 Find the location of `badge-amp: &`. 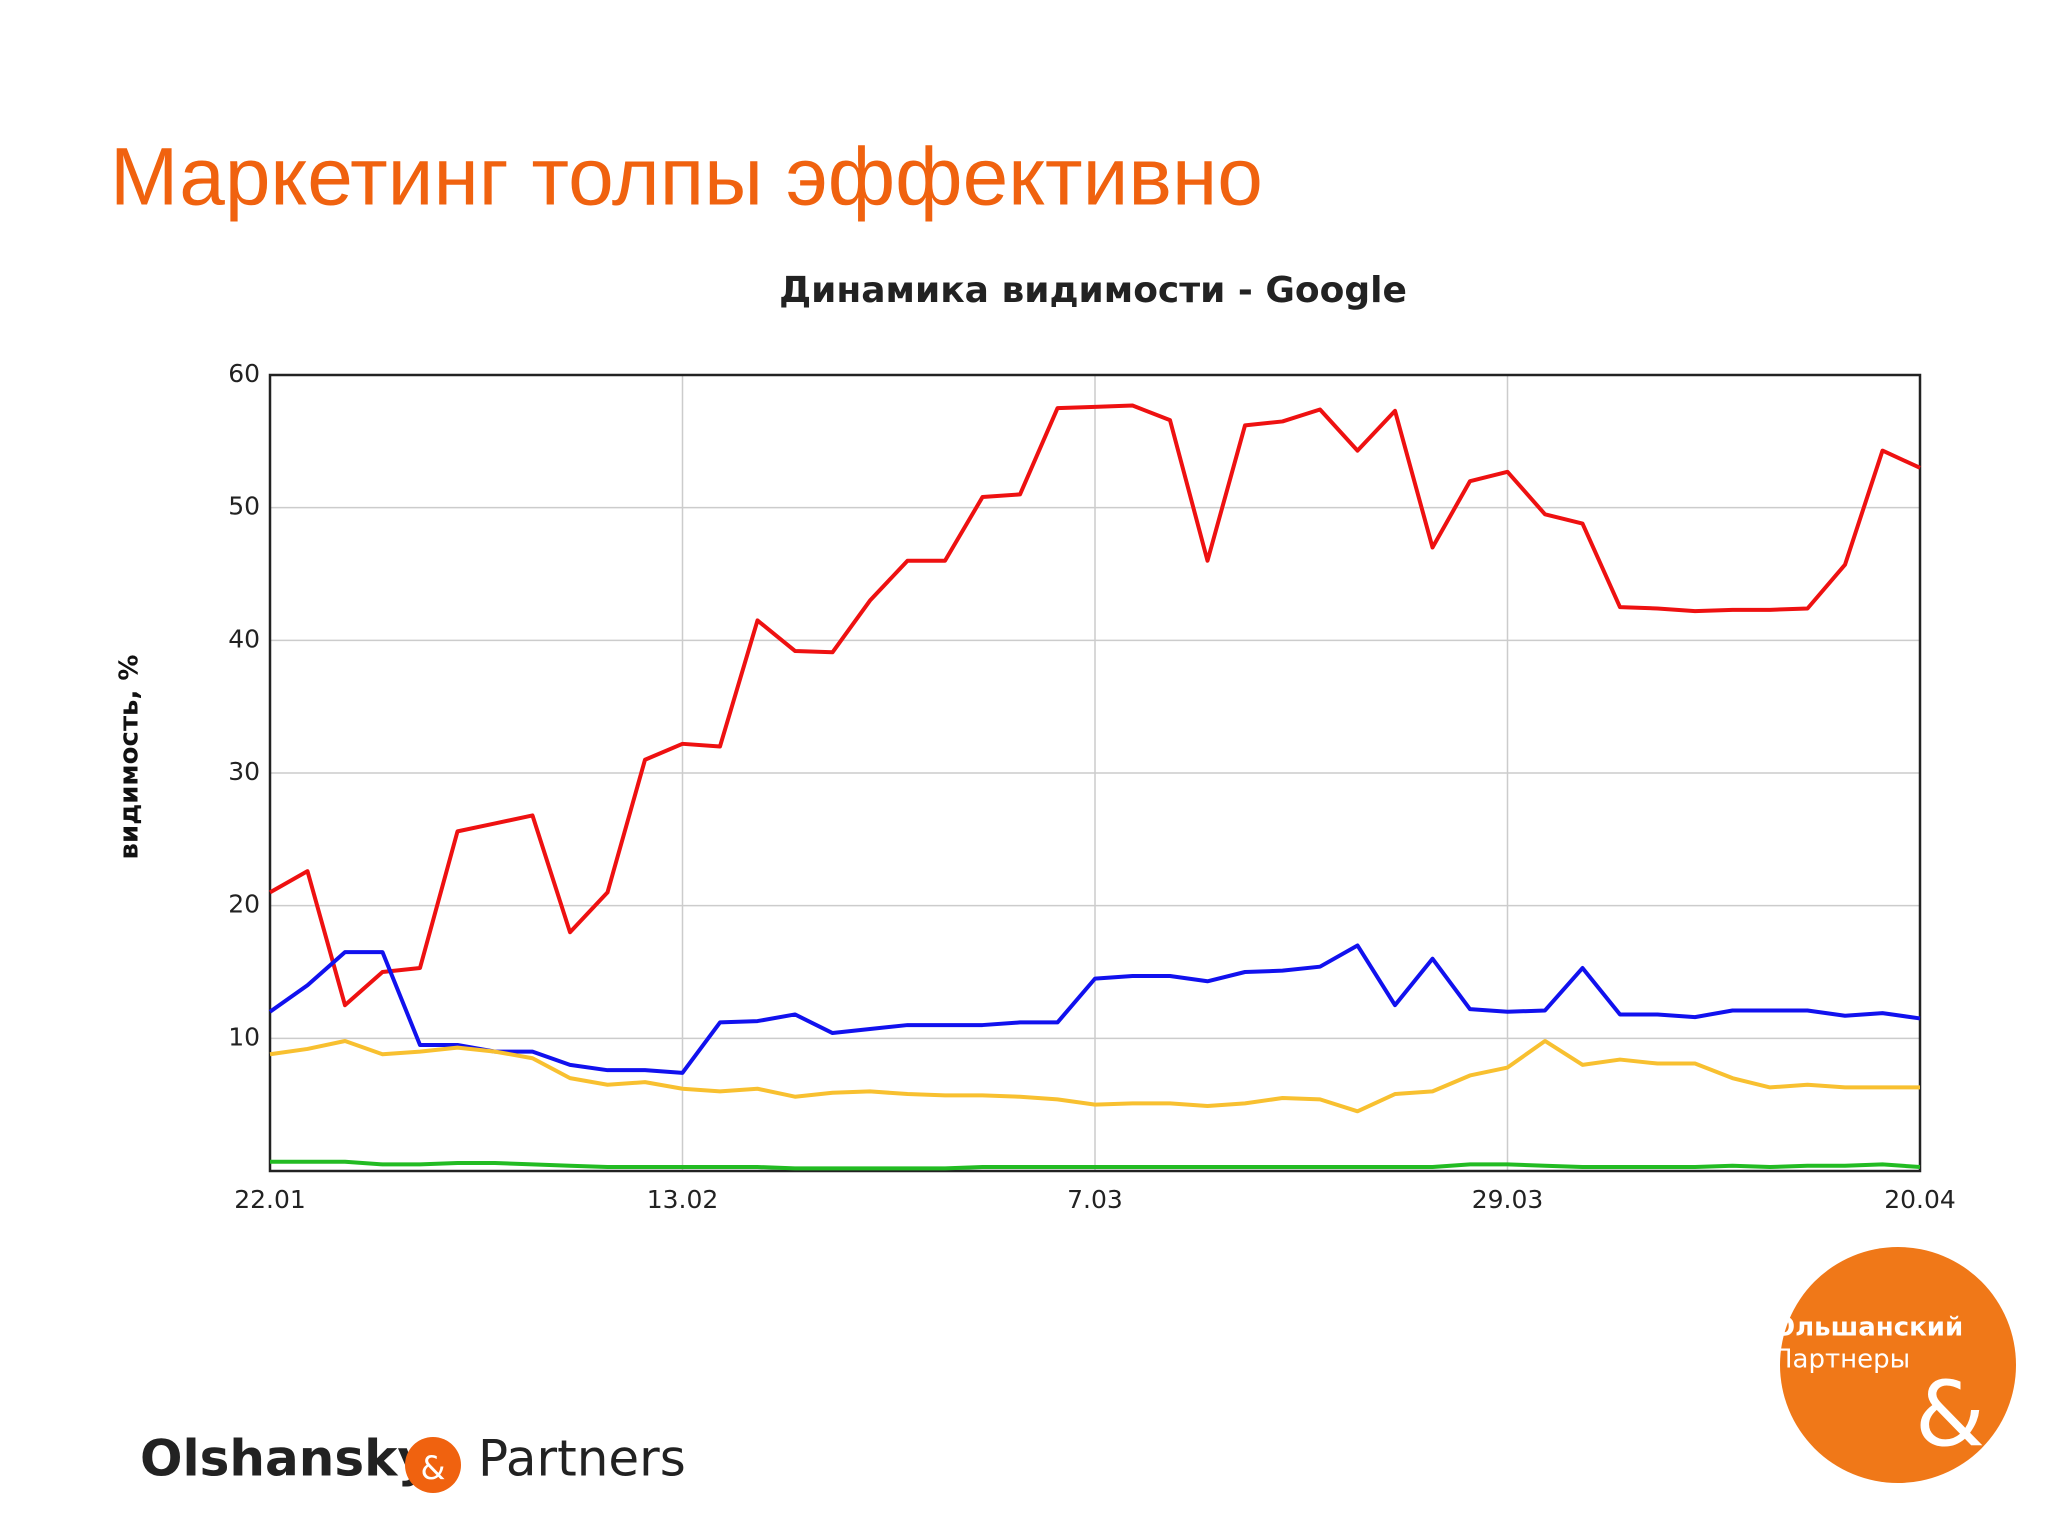

badge-amp: & is located at coordinates (1950, 1414).